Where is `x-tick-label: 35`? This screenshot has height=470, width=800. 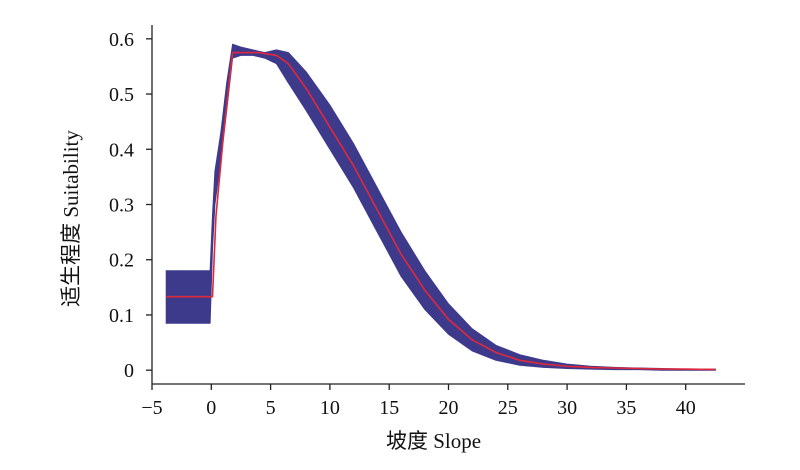
x-tick-label: 35 is located at coordinates (626, 408).